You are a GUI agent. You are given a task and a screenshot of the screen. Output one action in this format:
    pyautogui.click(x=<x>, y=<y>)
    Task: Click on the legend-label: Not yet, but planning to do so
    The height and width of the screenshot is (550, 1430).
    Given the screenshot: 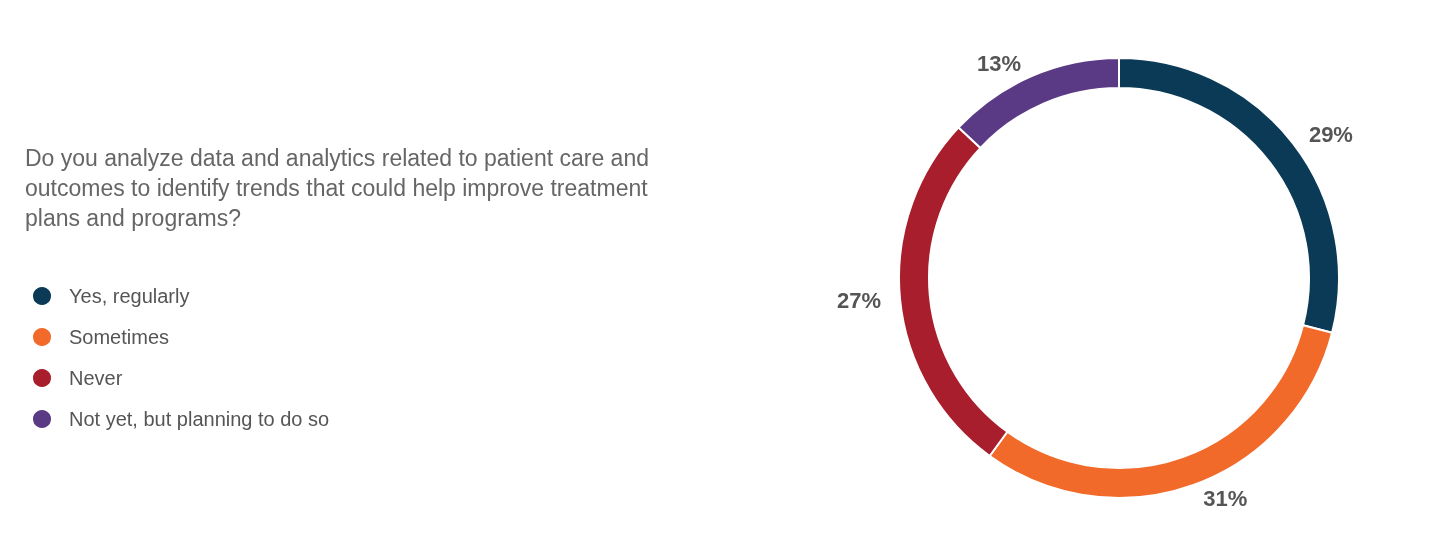 What is the action you would take?
    pyautogui.click(x=199, y=419)
    